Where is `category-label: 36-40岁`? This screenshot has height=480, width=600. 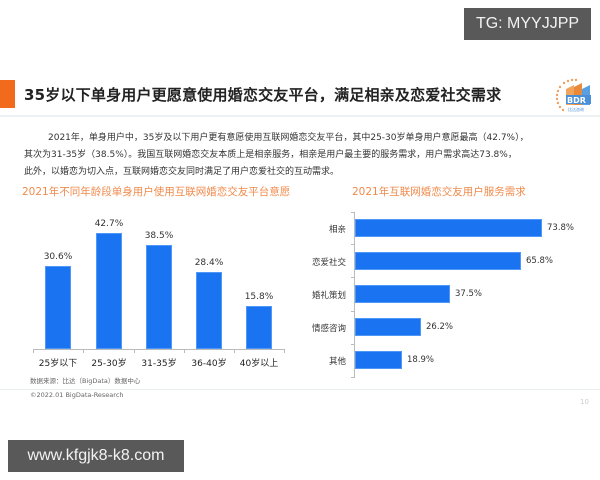
category-label: 36-40岁 is located at coordinates (209, 364).